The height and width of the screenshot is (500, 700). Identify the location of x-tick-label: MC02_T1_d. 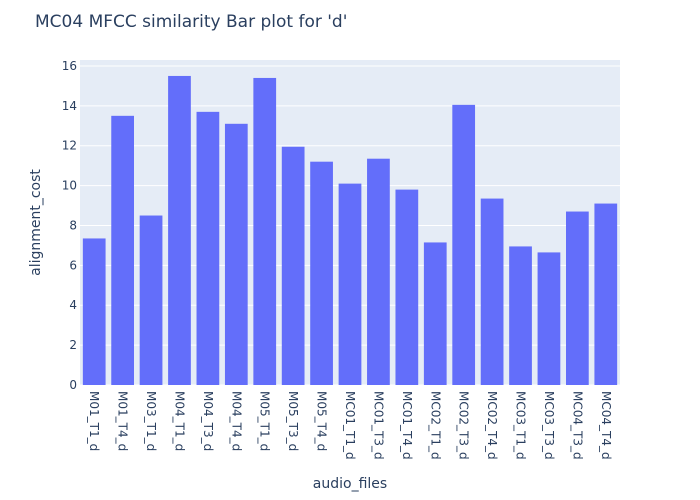
(435, 425).